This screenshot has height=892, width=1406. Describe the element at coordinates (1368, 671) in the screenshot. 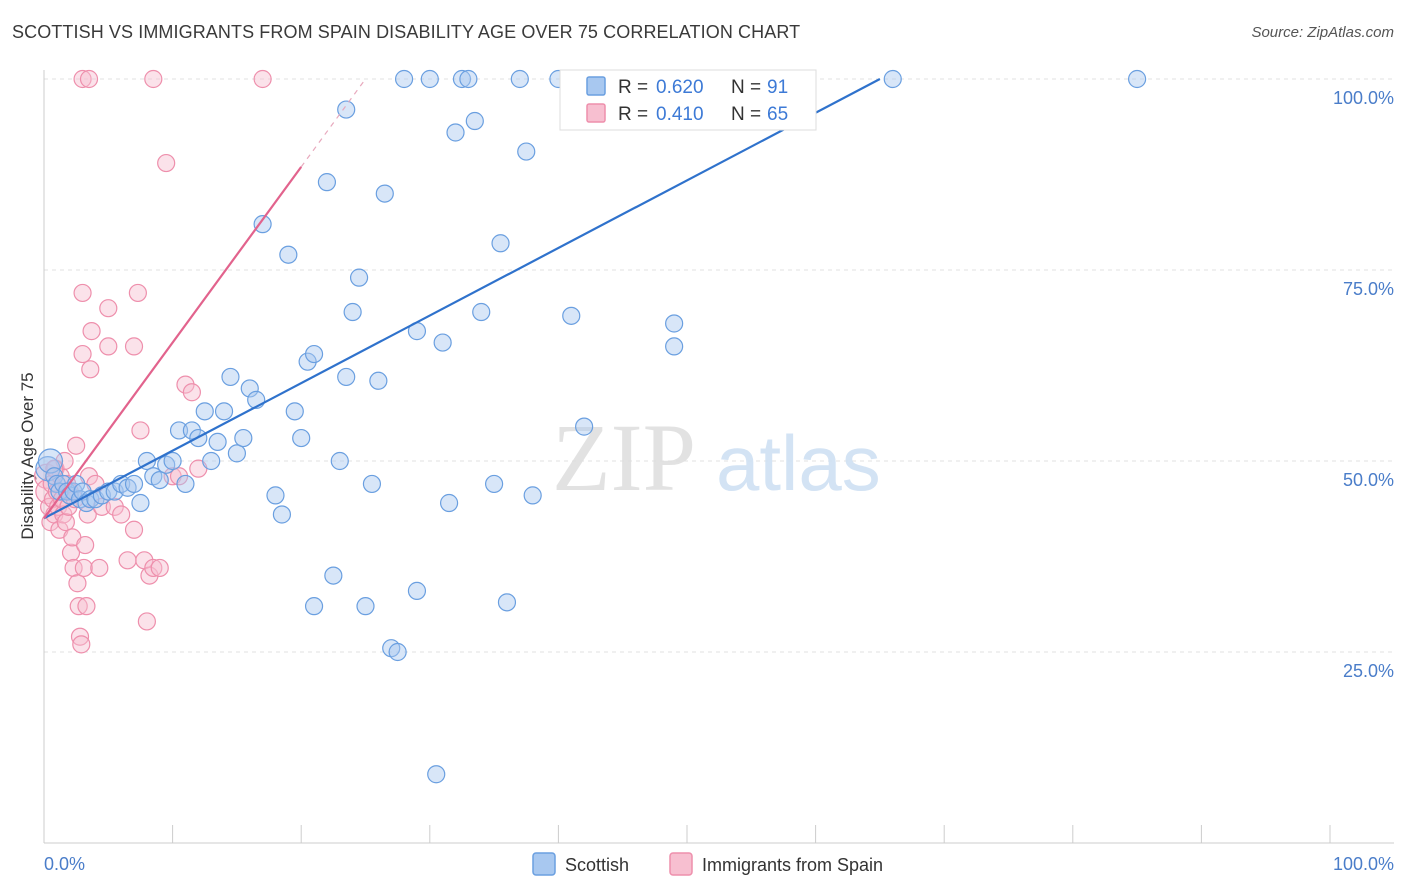

I see `y-tick-label-25: 25.0%` at that location.